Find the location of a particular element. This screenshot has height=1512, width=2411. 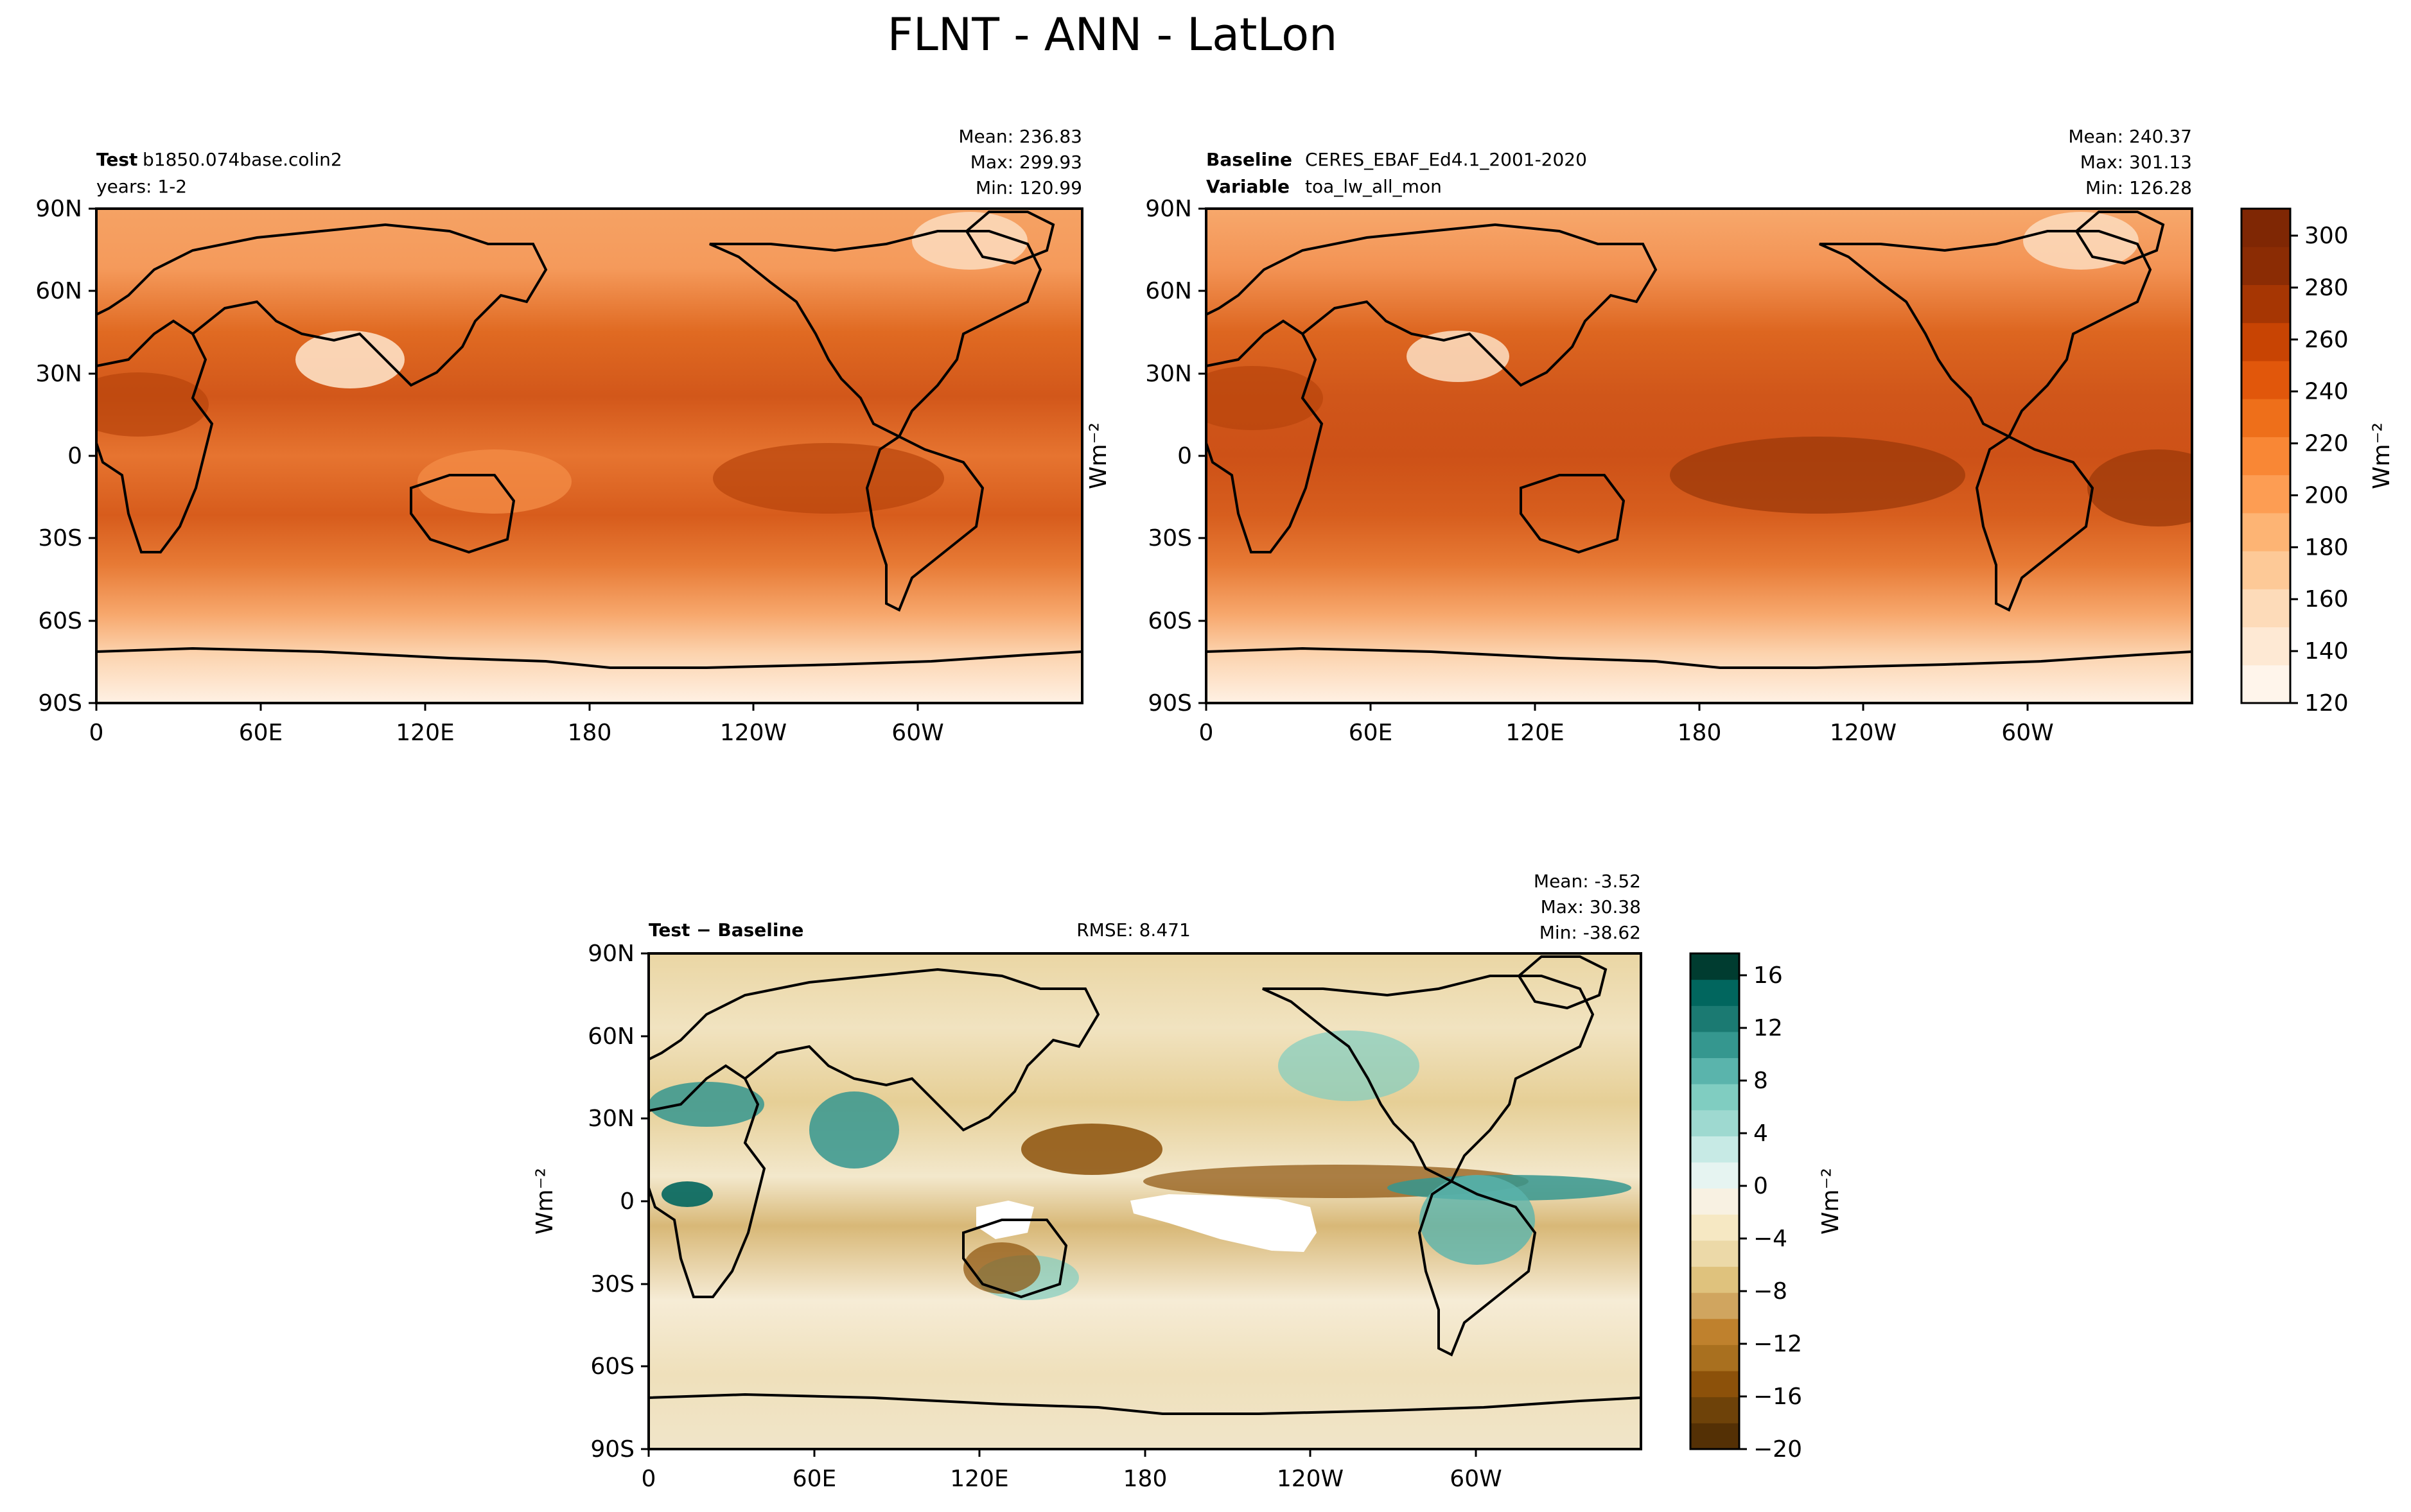

test-label-value: b1850.074base.colin2 is located at coordinates (243, 159).